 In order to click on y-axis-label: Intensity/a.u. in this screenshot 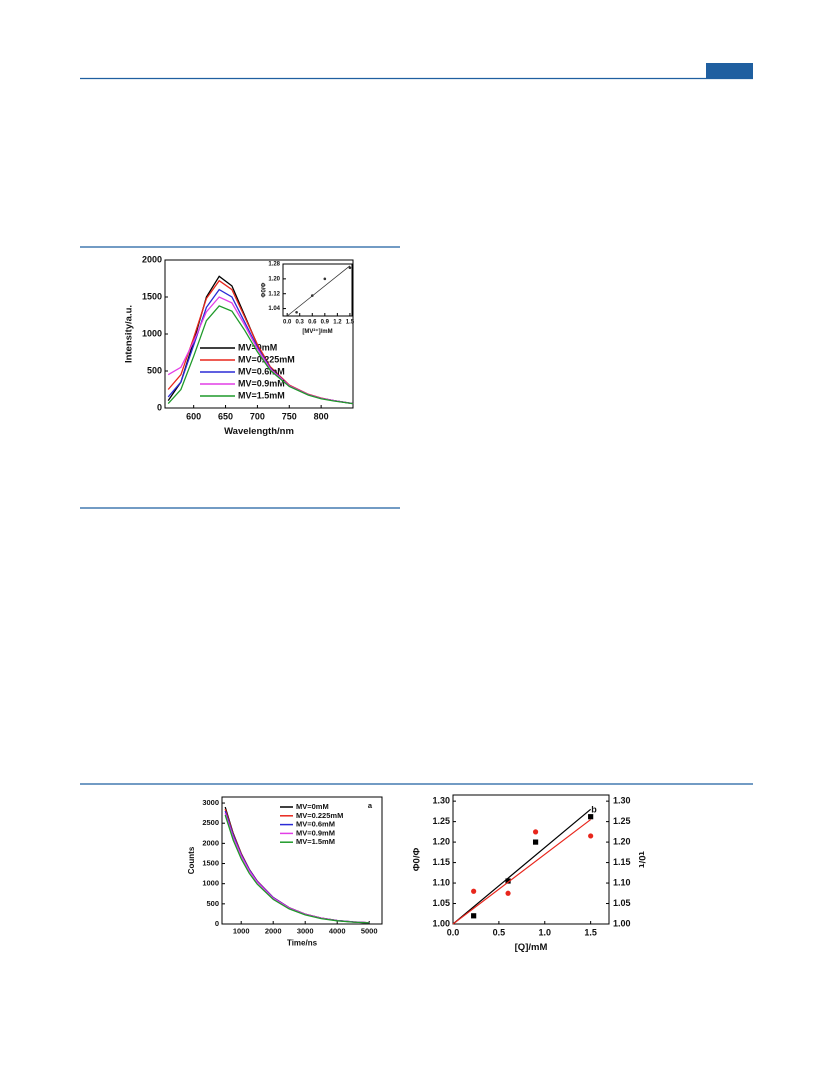, I will do `click(129, 334)`.